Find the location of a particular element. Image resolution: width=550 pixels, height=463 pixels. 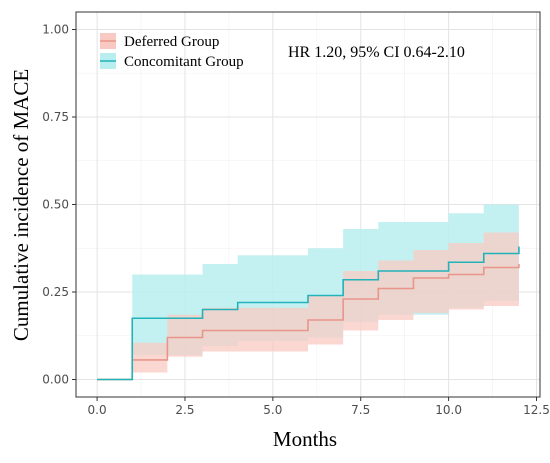

y-tick-label: 0.75 is located at coordinates (55, 117).